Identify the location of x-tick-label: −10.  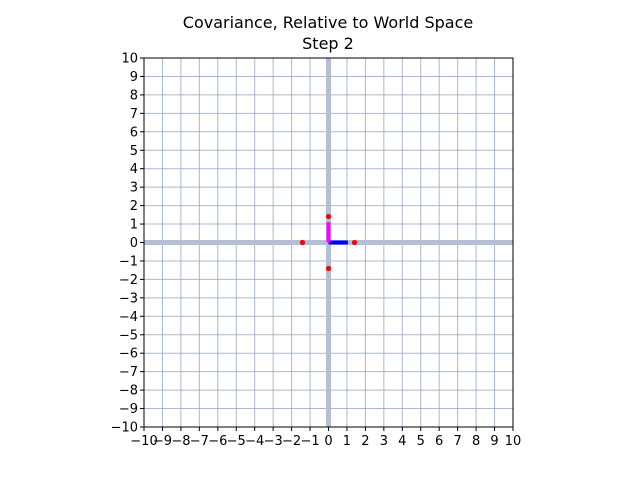
(143, 441).